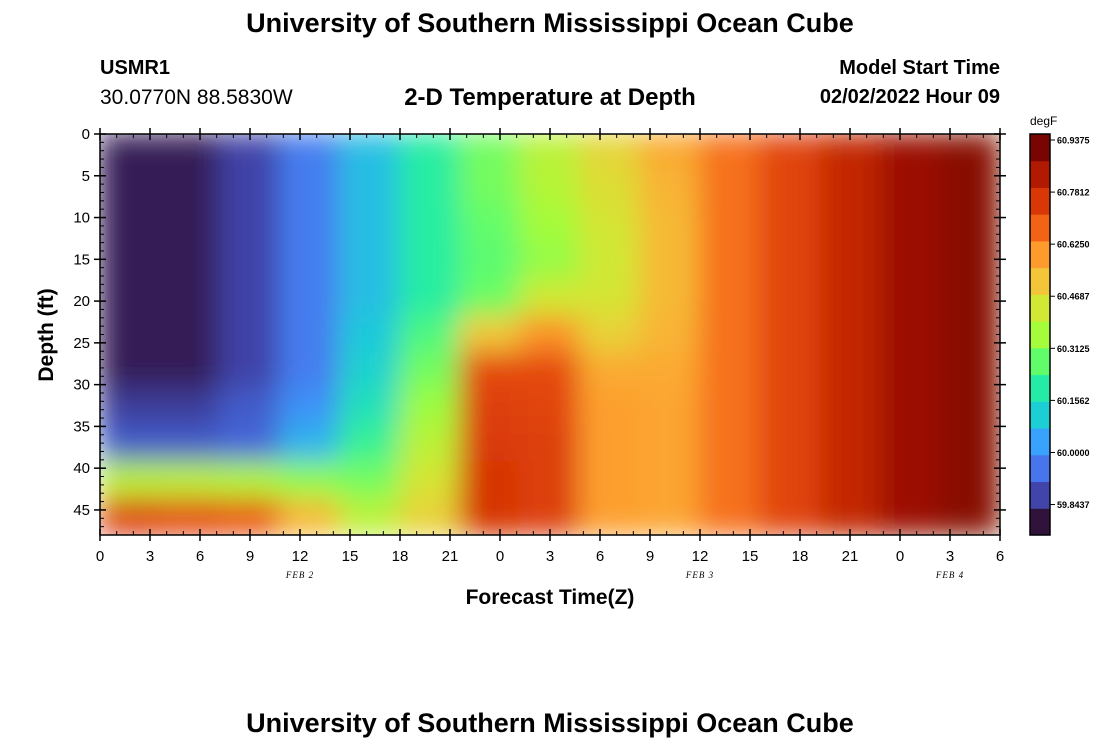 The height and width of the screenshot is (750, 1100). What do you see at coordinates (1073, 297) in the screenshot?
I see `colorbar-label: 60.4687` at bounding box center [1073, 297].